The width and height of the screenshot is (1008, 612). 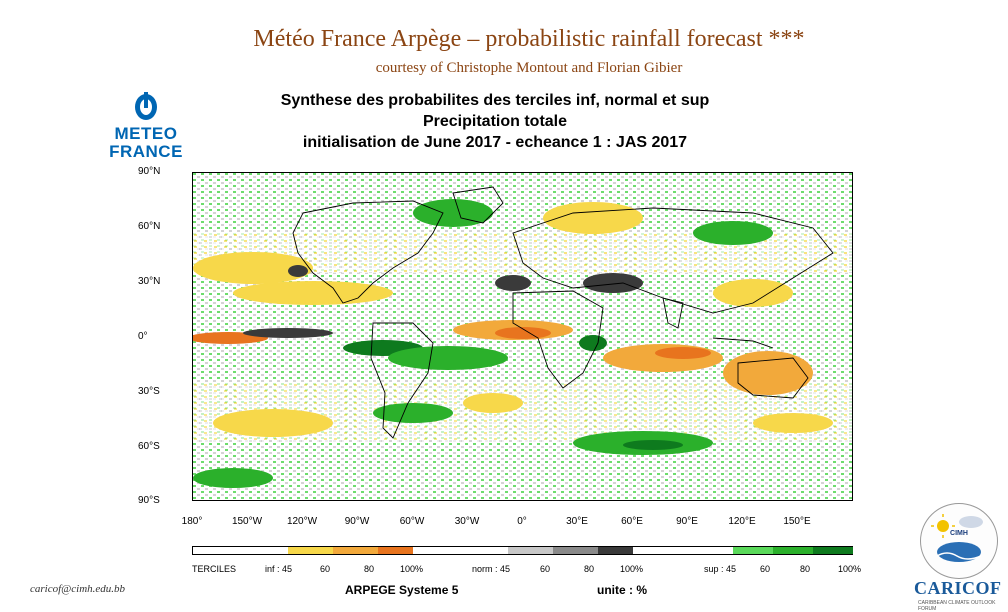 What do you see at coordinates (577, 521) in the screenshot?
I see `lon-label-30e: 30°E` at bounding box center [577, 521].